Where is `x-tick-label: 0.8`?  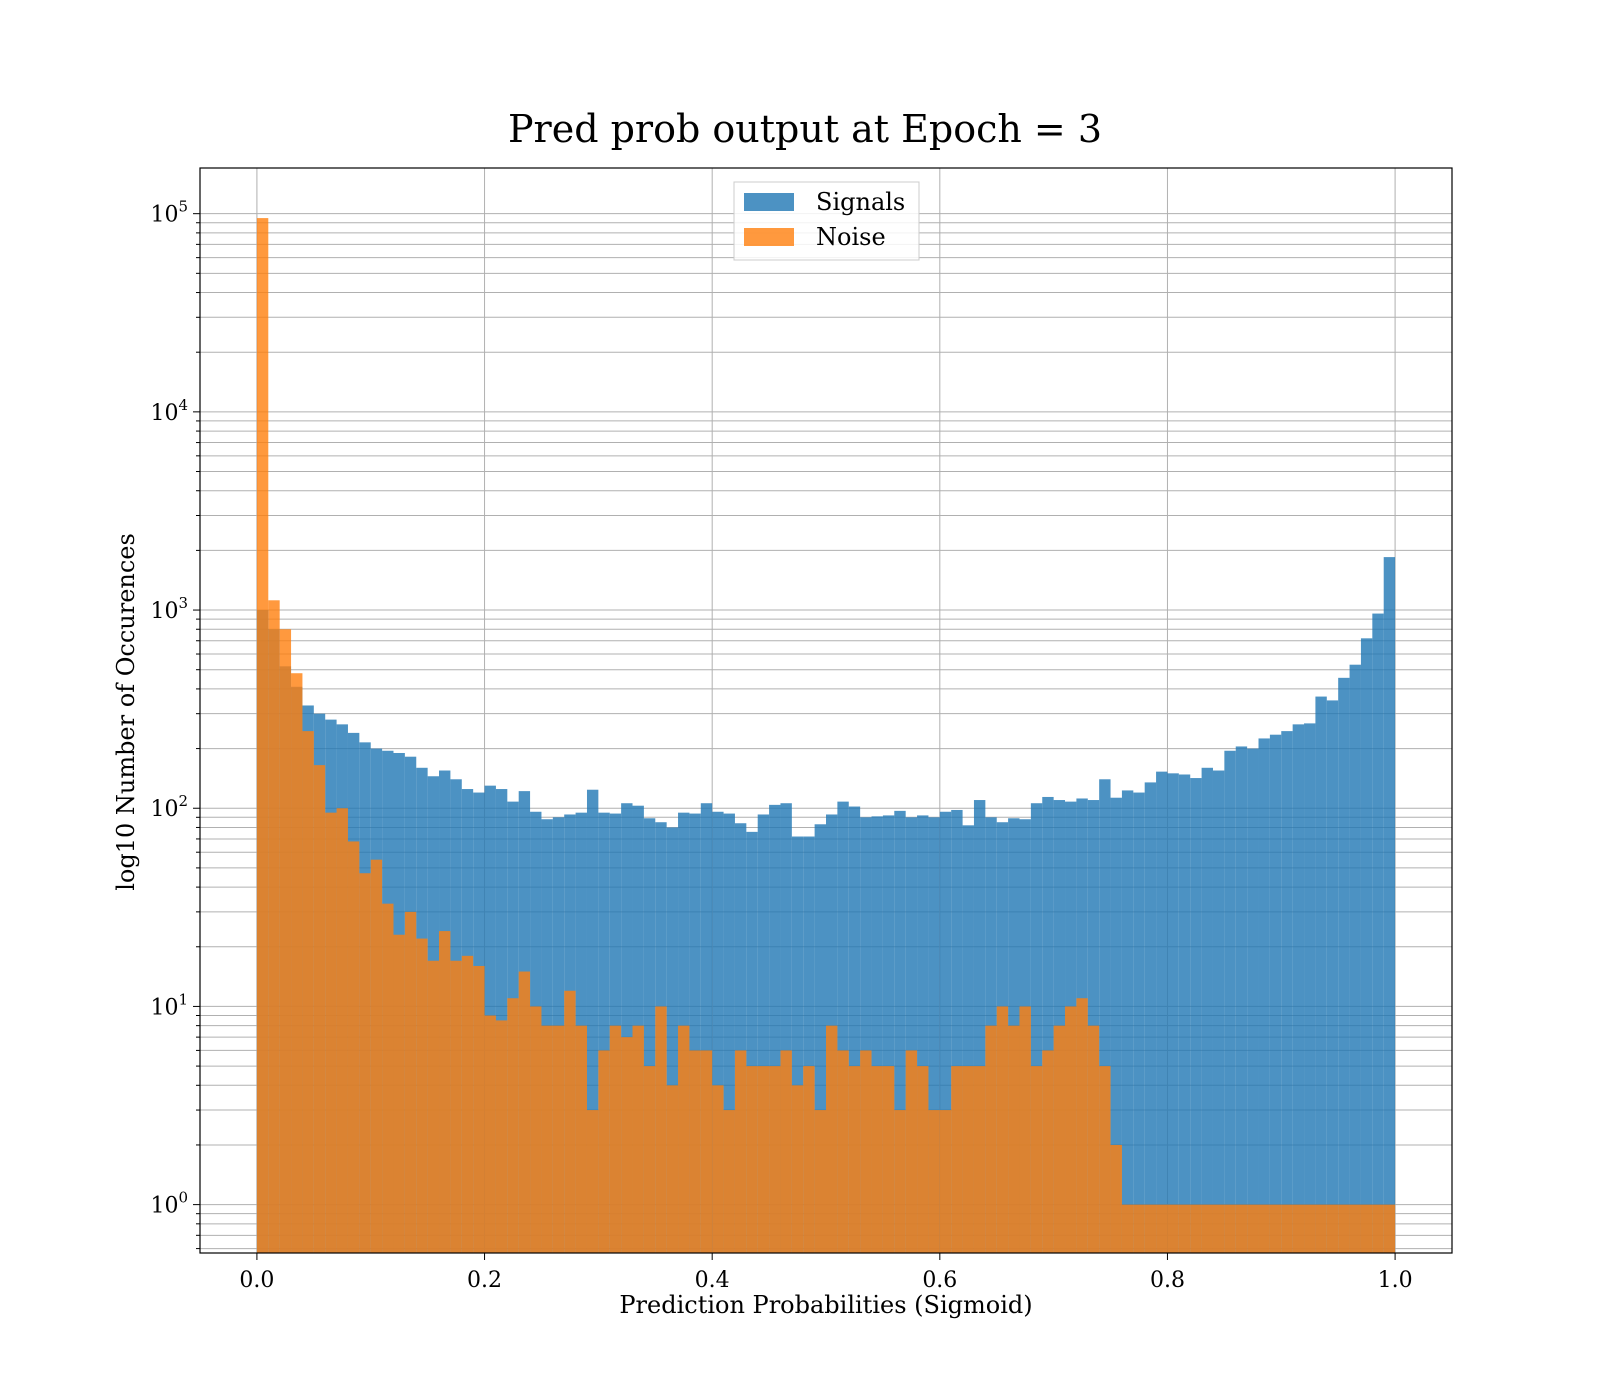
x-tick-label: 0.8 is located at coordinates (1167, 1280).